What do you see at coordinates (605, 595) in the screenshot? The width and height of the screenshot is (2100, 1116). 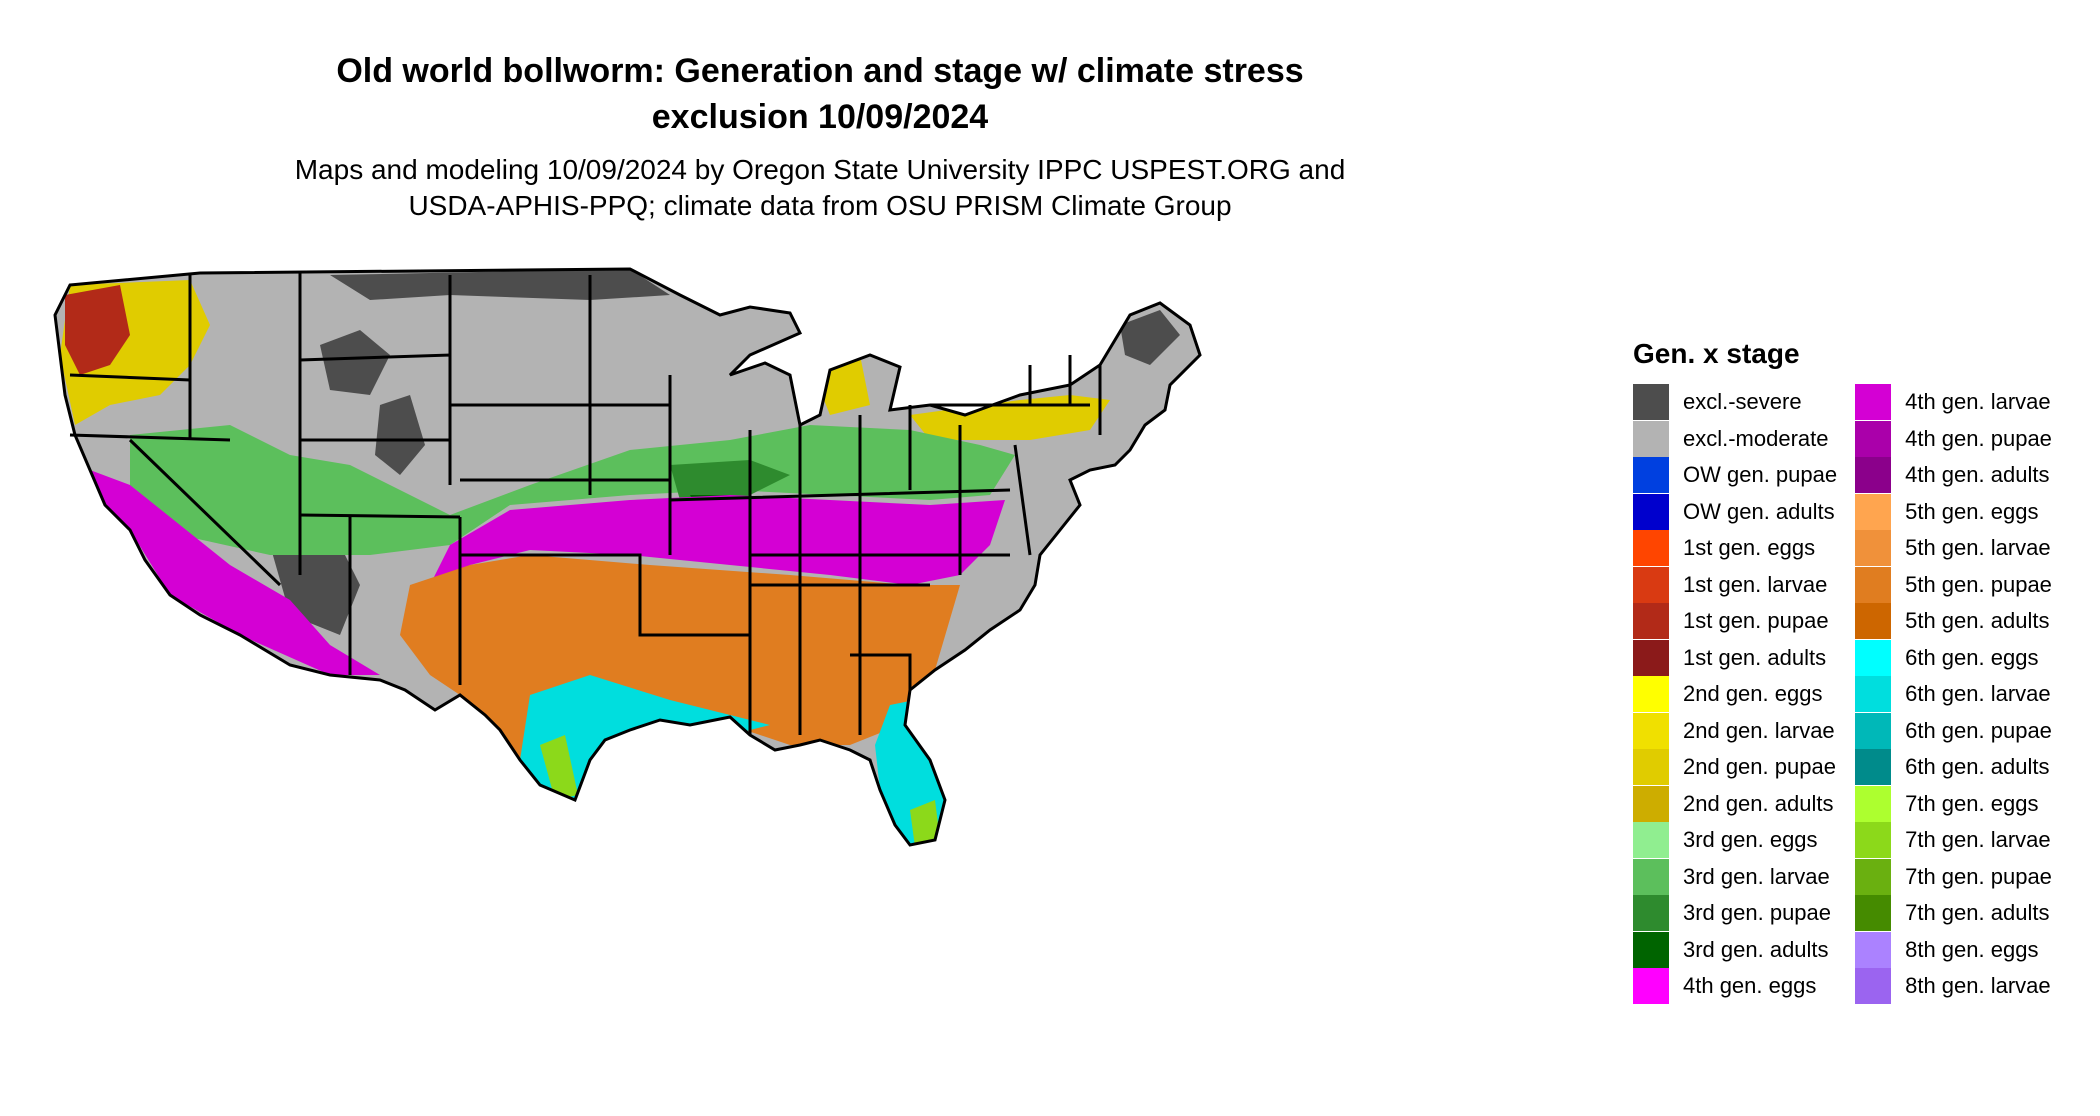 I see `border-oklahoma-texas` at bounding box center [605, 595].